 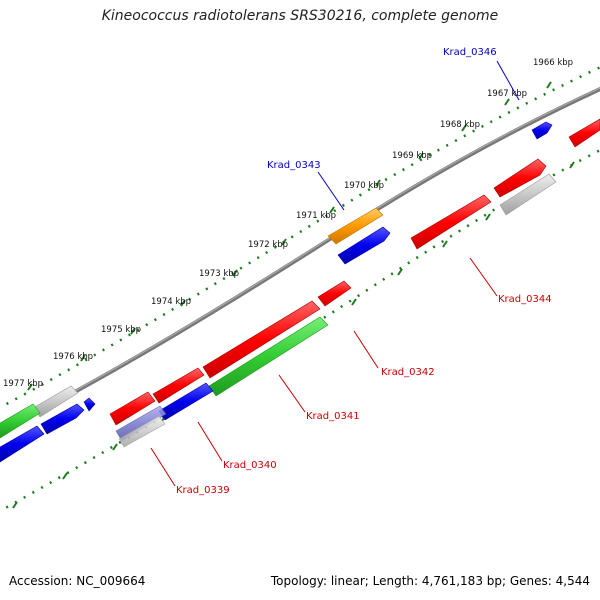 What do you see at coordinates (73, 357) in the screenshot?
I see `ruler-label: 1976 kbp` at bounding box center [73, 357].